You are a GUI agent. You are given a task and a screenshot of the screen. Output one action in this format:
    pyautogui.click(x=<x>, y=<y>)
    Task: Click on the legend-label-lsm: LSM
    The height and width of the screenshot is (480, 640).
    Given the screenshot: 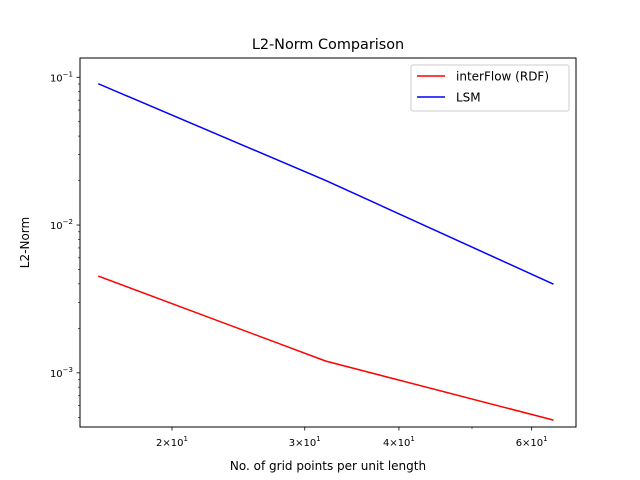 What is the action you would take?
    pyautogui.click(x=468, y=98)
    